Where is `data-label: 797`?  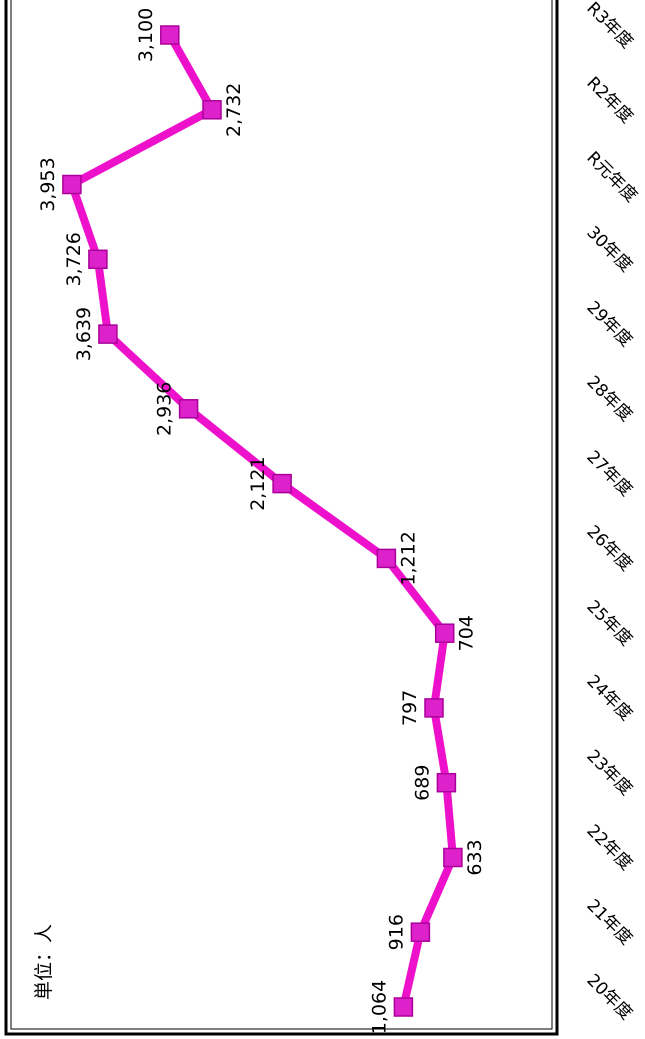
data-label: 797 is located at coordinates (410, 708).